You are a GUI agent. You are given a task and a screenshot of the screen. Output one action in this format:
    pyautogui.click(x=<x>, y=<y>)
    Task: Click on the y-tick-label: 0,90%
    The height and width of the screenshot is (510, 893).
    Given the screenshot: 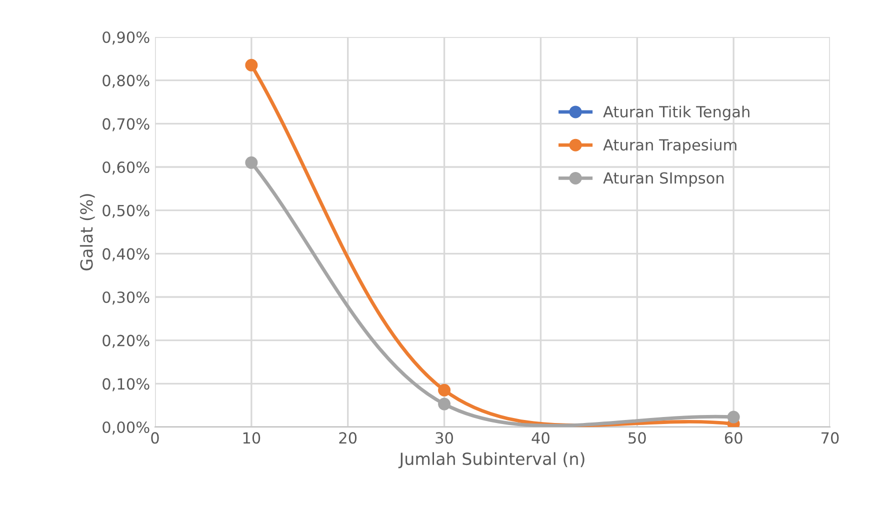 What is the action you would take?
    pyautogui.click(x=126, y=38)
    